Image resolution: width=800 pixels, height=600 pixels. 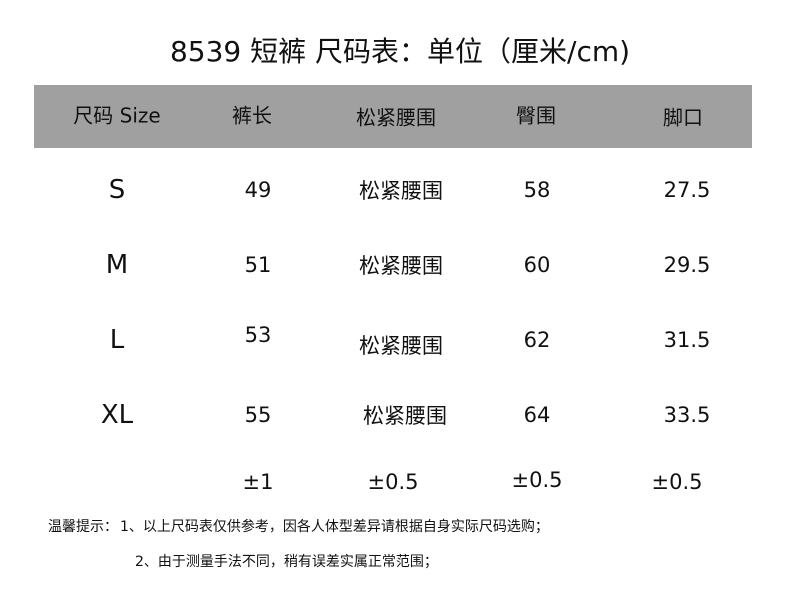 I want to click on table-header, so click(x=393, y=116).